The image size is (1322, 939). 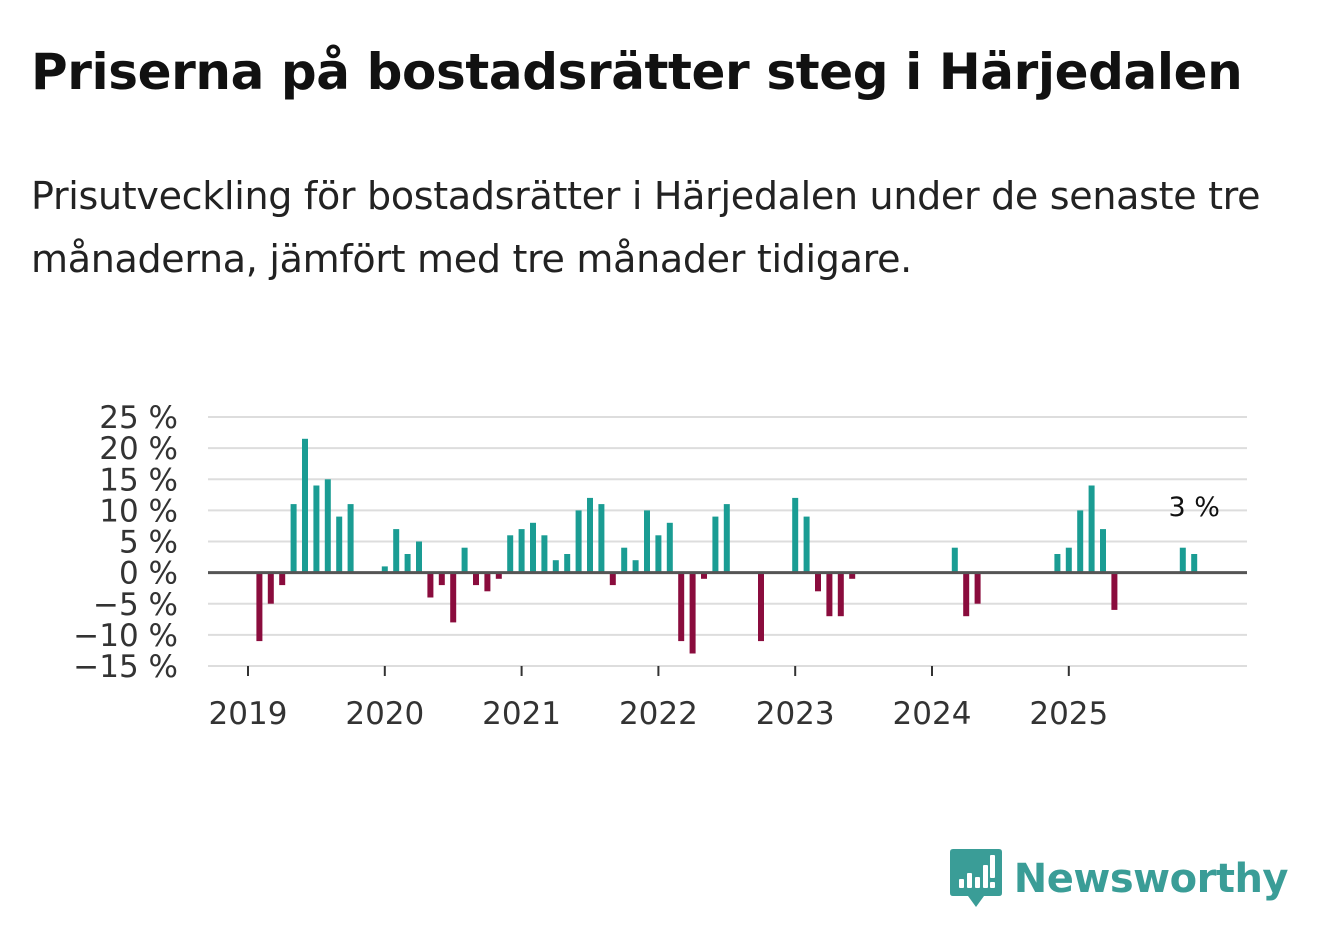 I want to click on y-tick-label: 10 %, so click(x=138, y=511).